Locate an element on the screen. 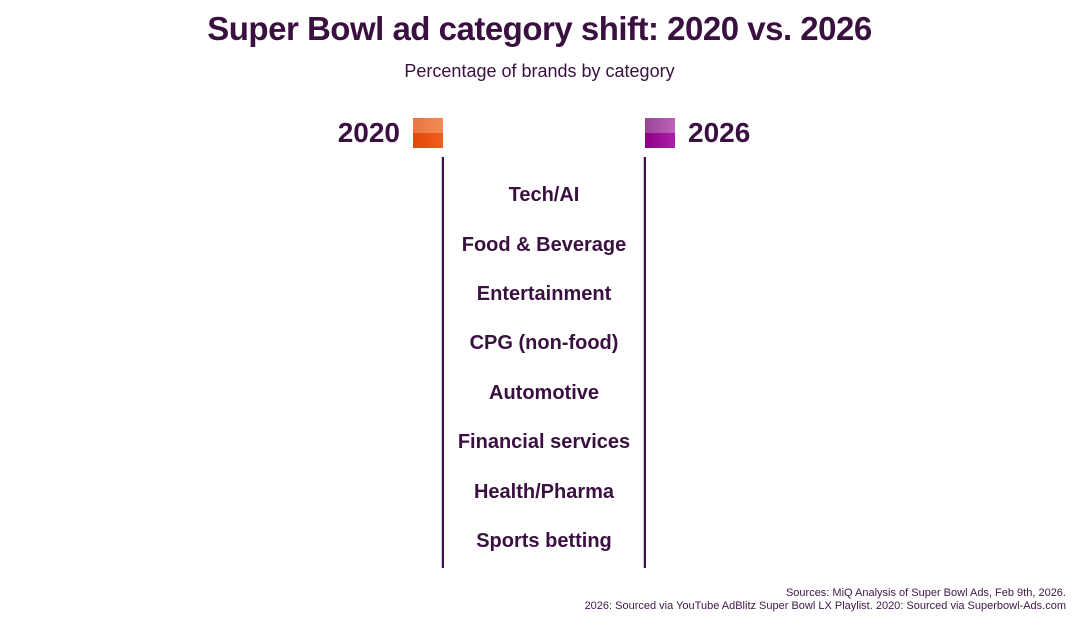  baseline-2026-axis is located at coordinates (645, 362).